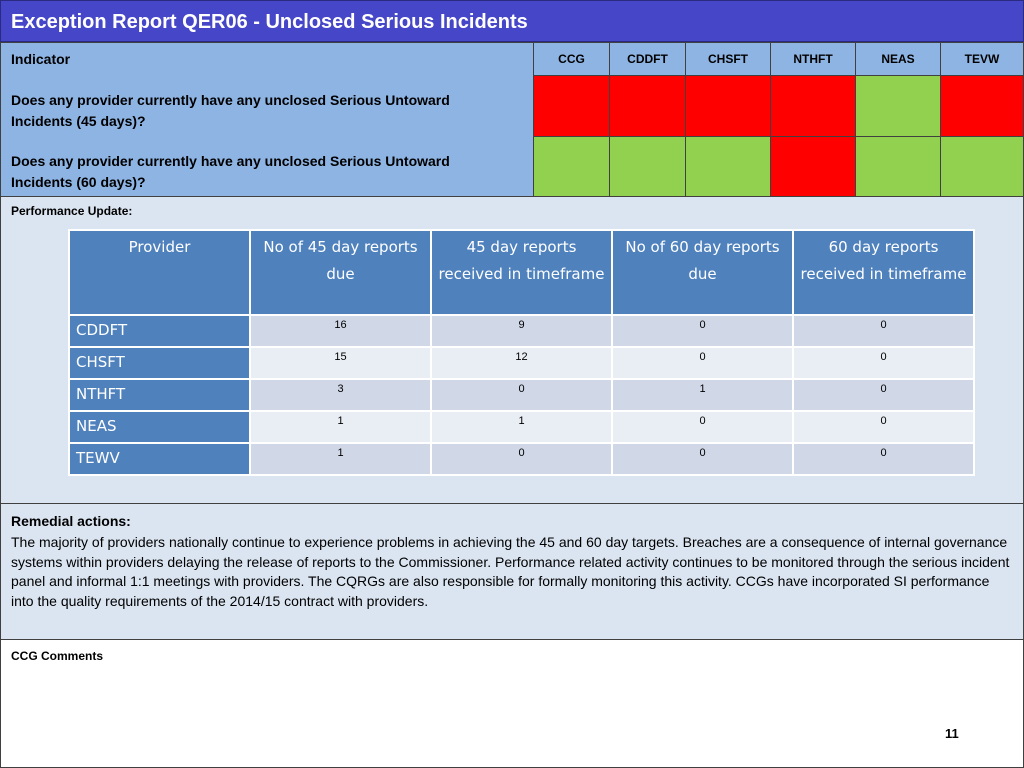 This screenshot has height=768, width=1024. I want to click on table-row: TEWV 1 0 0 0, so click(521, 459).